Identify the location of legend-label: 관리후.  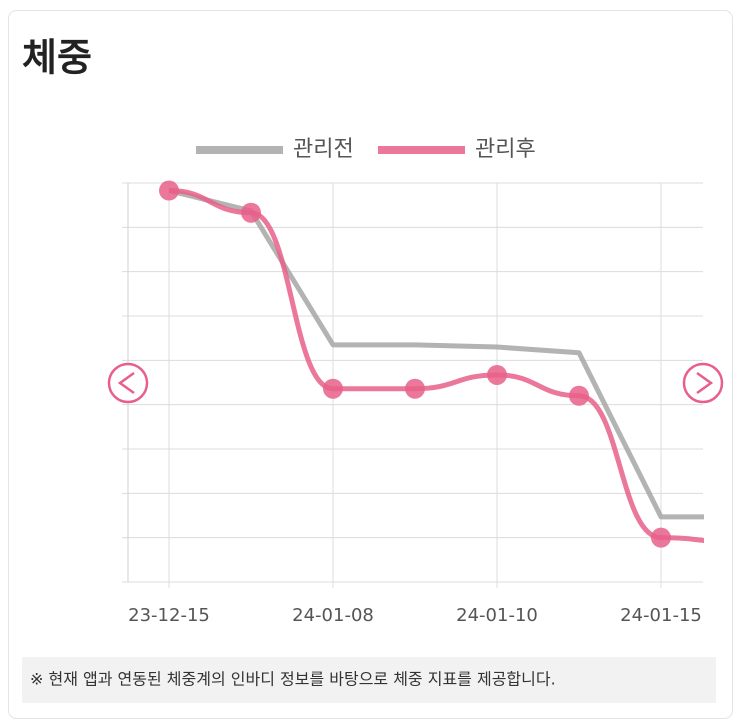
(505, 149).